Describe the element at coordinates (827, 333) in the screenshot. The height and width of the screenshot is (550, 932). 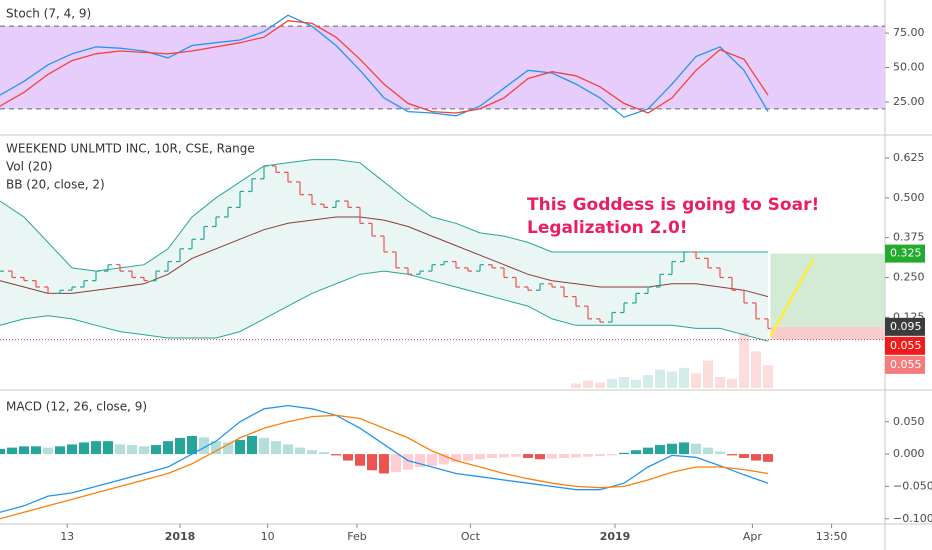
I see `stop-zone` at that location.